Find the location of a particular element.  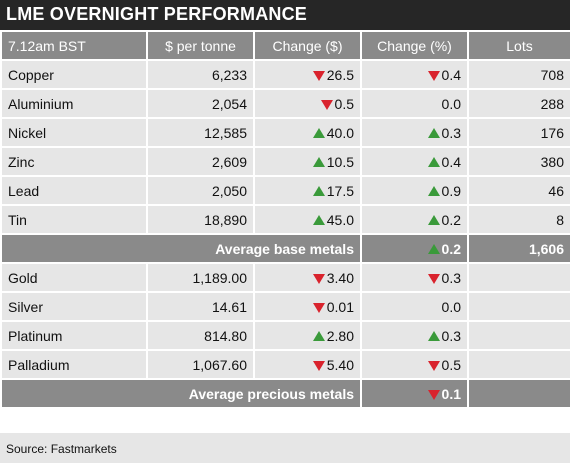

metal-name-value: Palladium is located at coordinates (39, 364).